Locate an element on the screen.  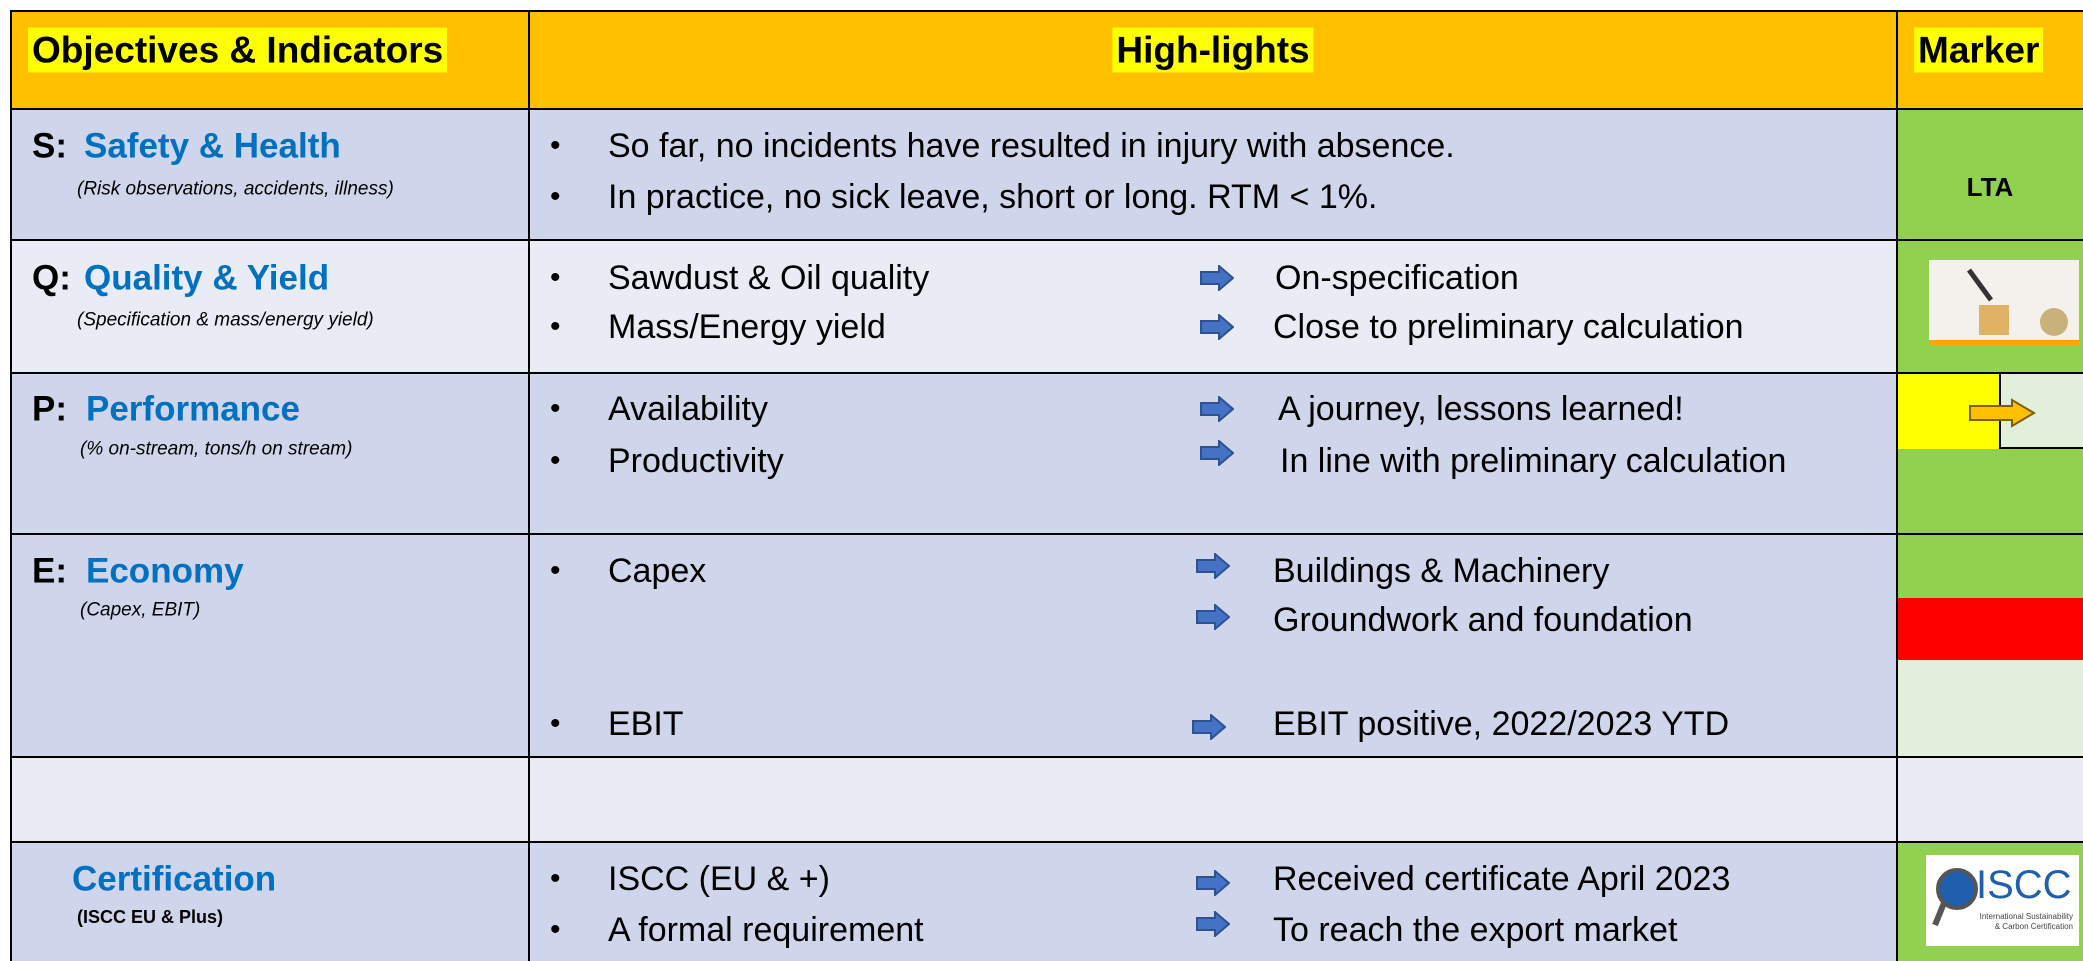
result: Groundwork and foundation is located at coordinates (1483, 620).